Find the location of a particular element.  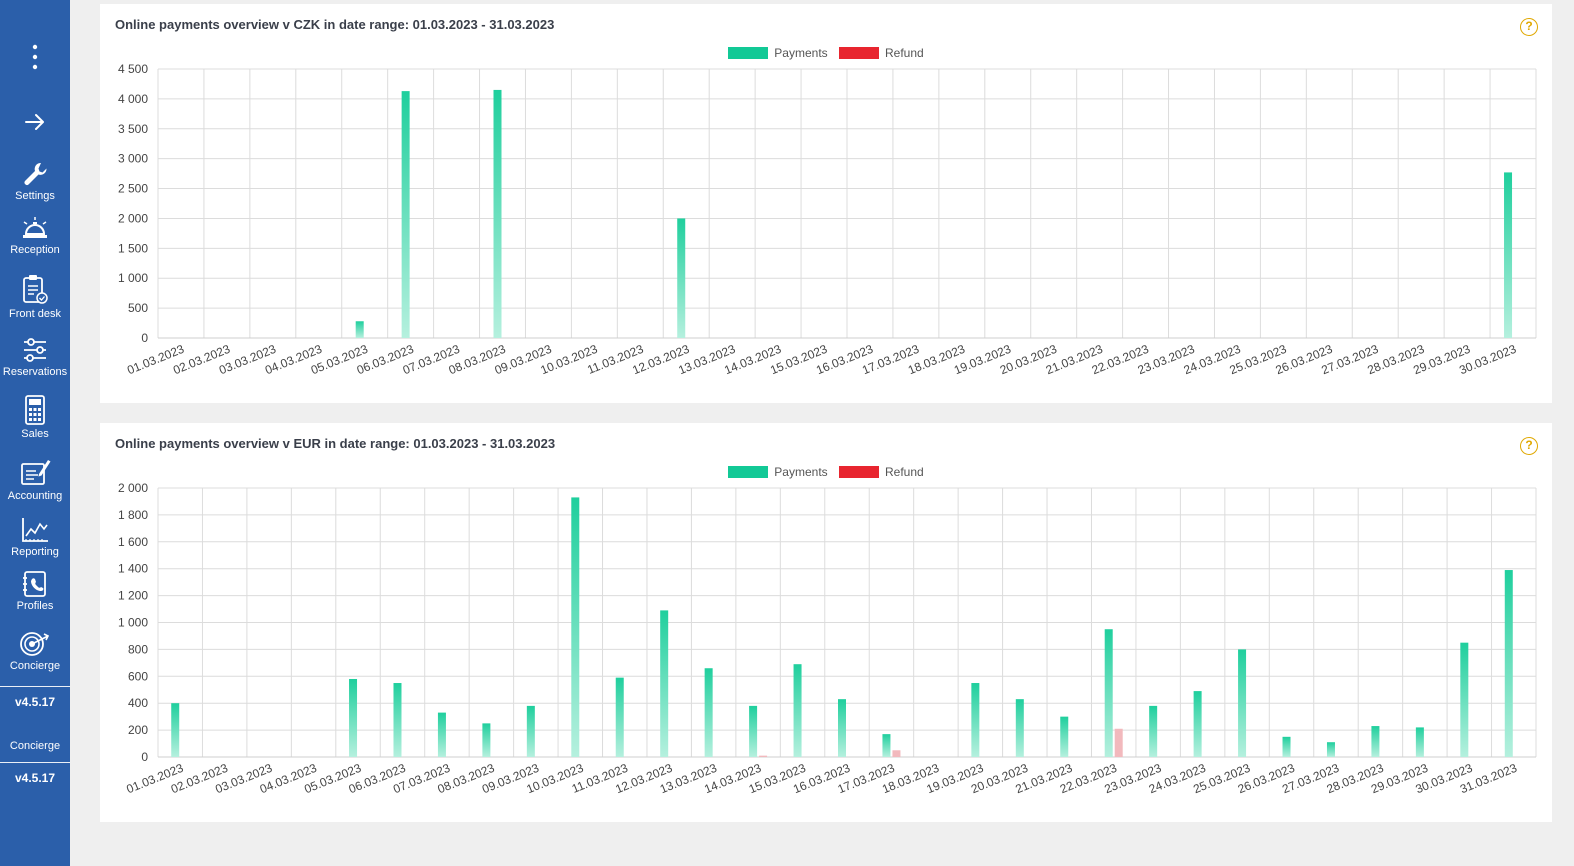

y-tick-label: 200 is located at coordinates (138, 730).